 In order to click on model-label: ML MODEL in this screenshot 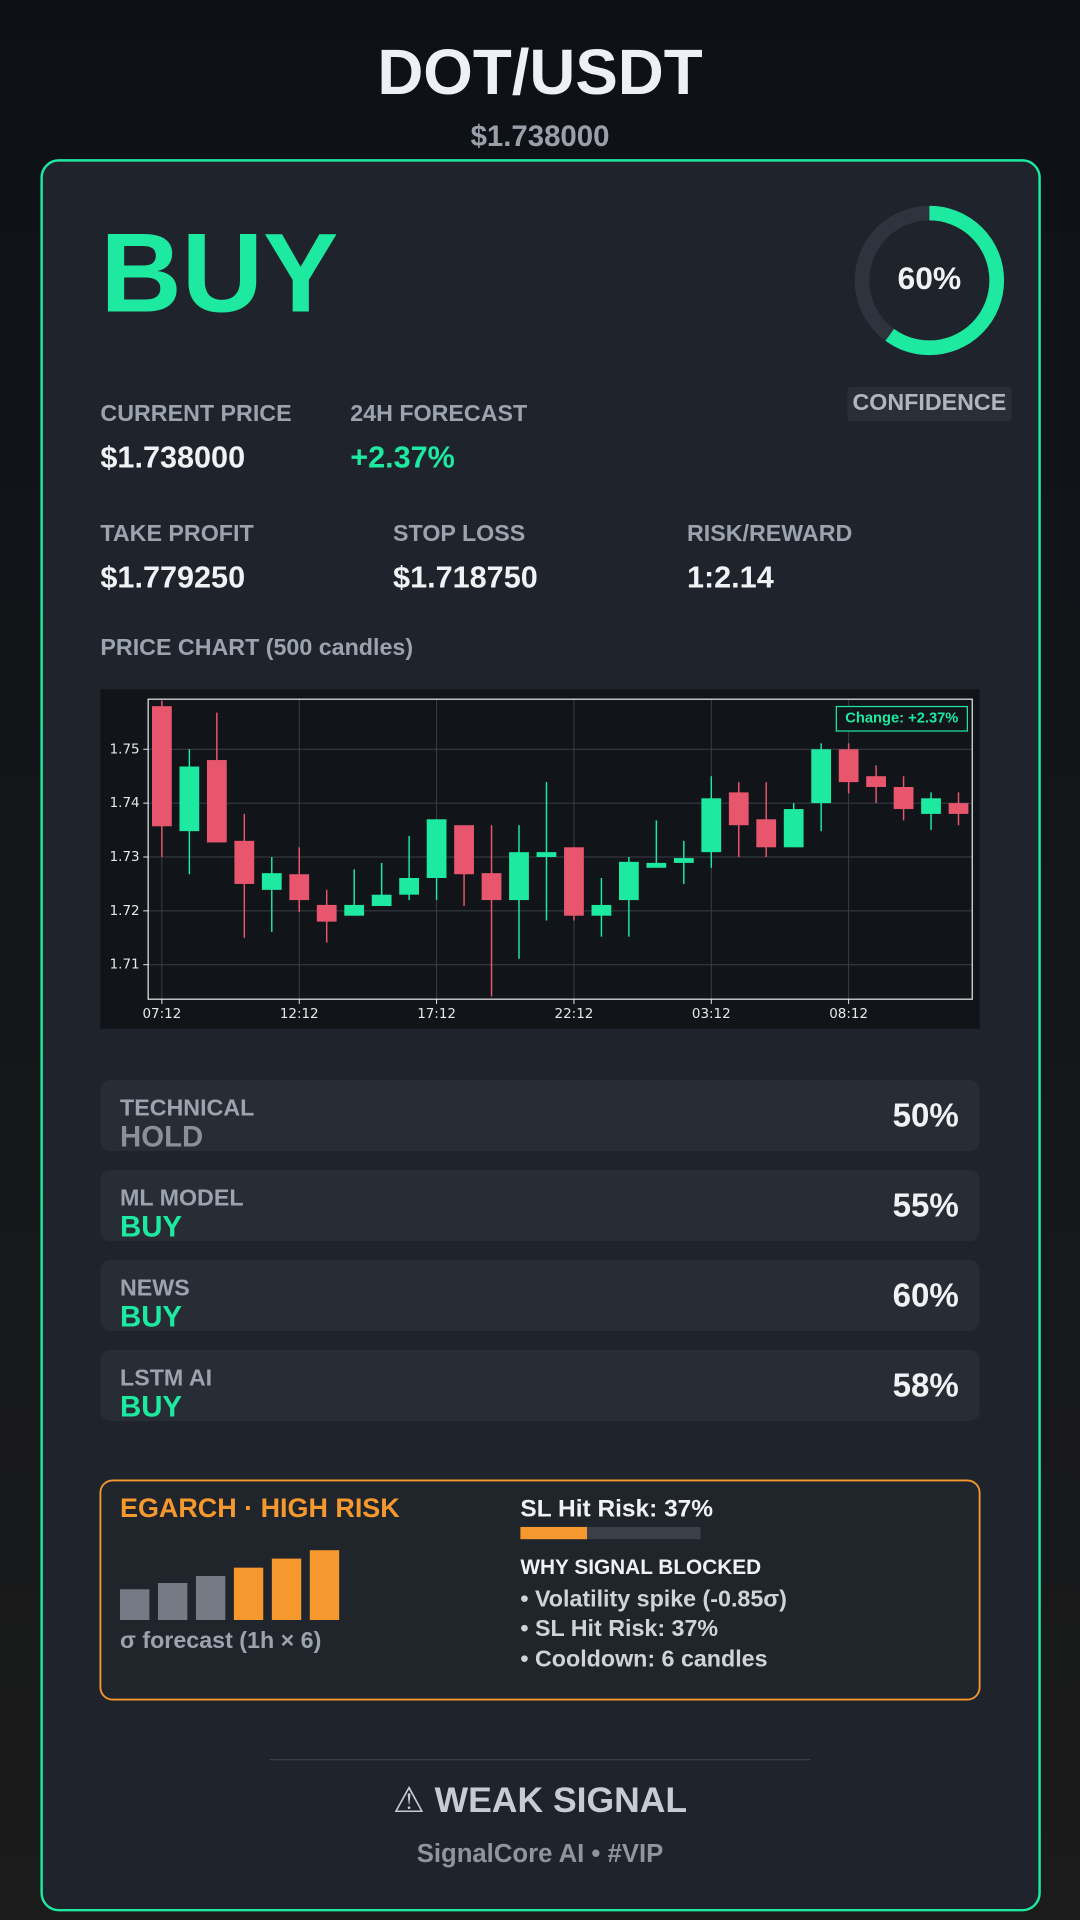, I will do `click(182, 1198)`.